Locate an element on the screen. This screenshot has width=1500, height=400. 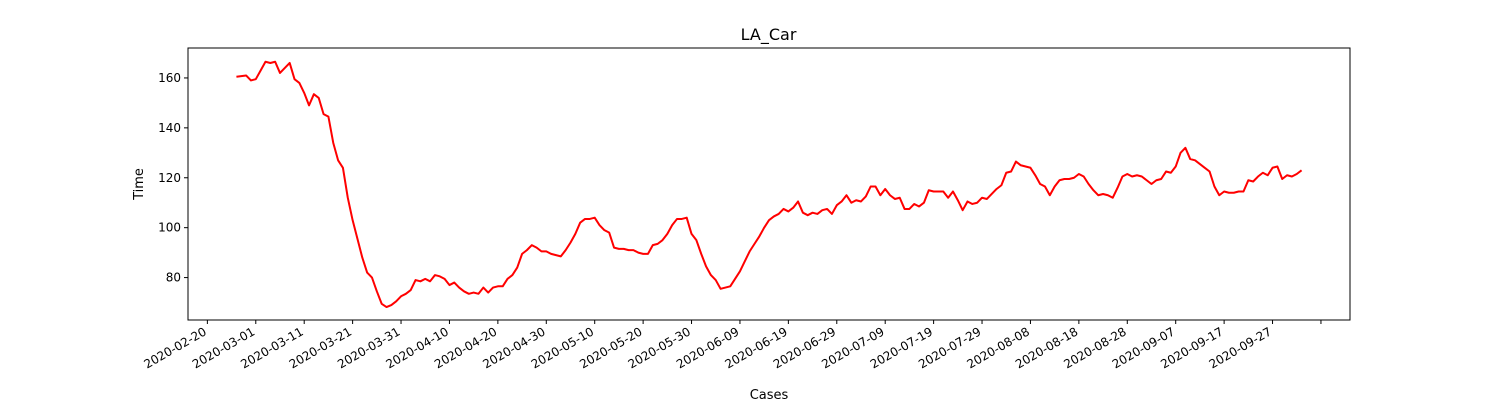
y-axis: 80 100 120 140 160 is located at coordinates (173, 178).